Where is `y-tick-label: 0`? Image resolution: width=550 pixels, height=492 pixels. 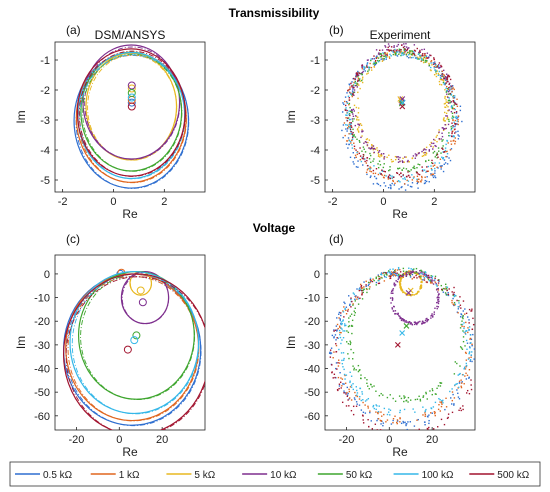 y-tick-label: 0 is located at coordinates (47, 275).